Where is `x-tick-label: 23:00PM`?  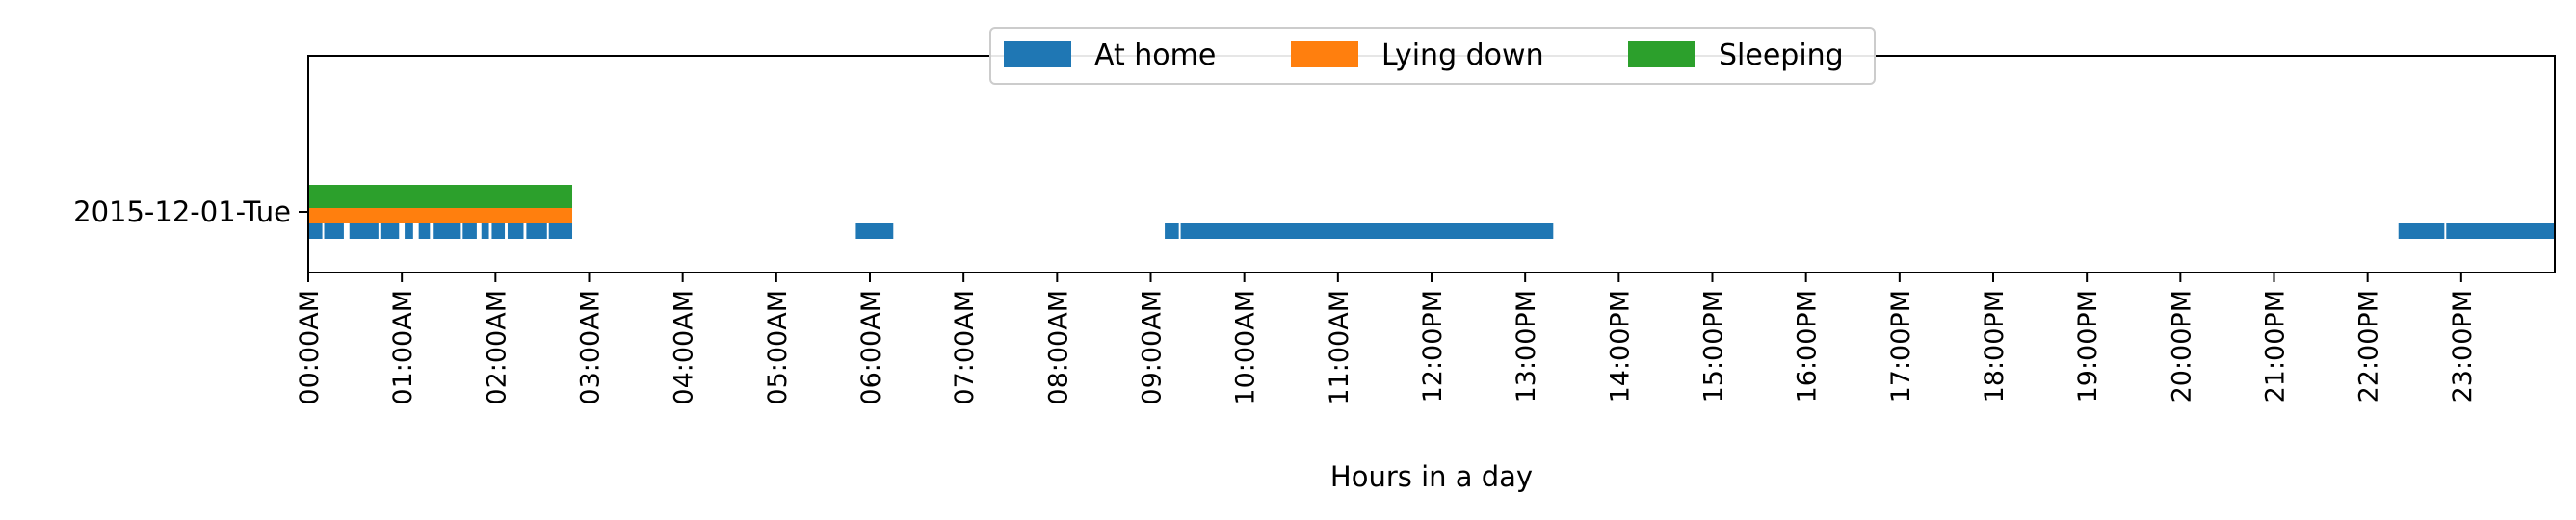 x-tick-label: 23:00PM is located at coordinates (2463, 346).